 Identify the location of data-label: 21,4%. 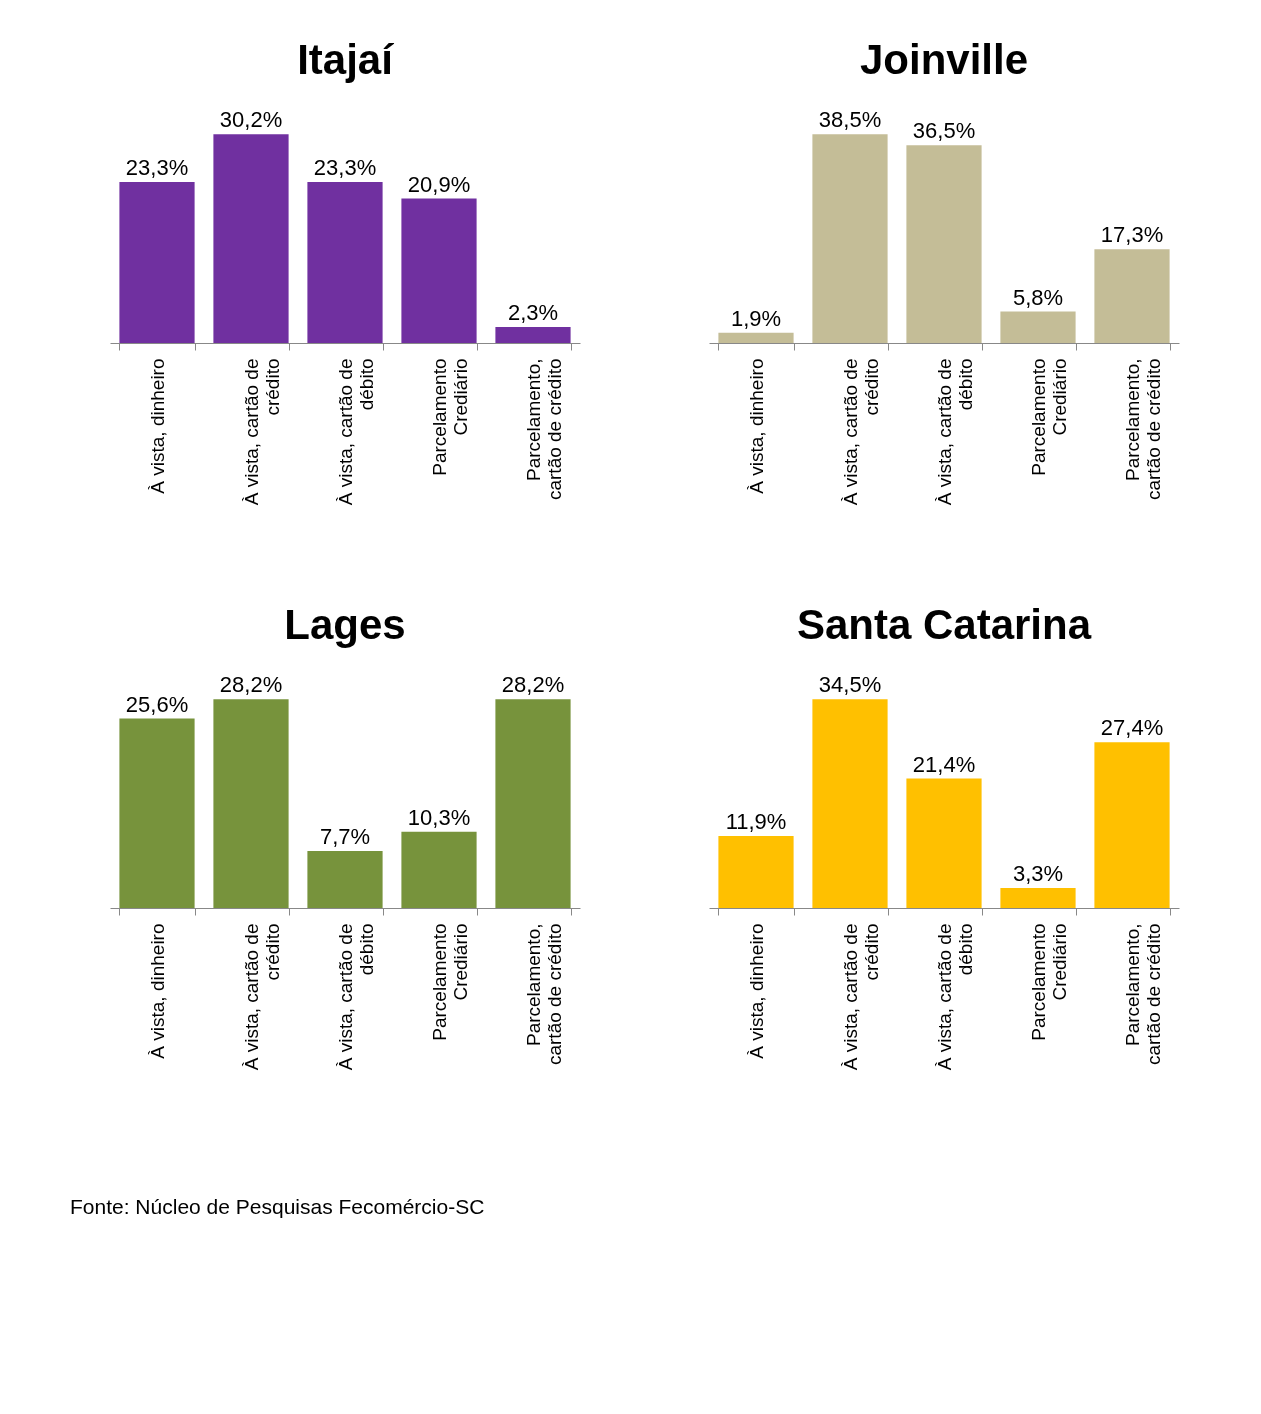
(944, 764).